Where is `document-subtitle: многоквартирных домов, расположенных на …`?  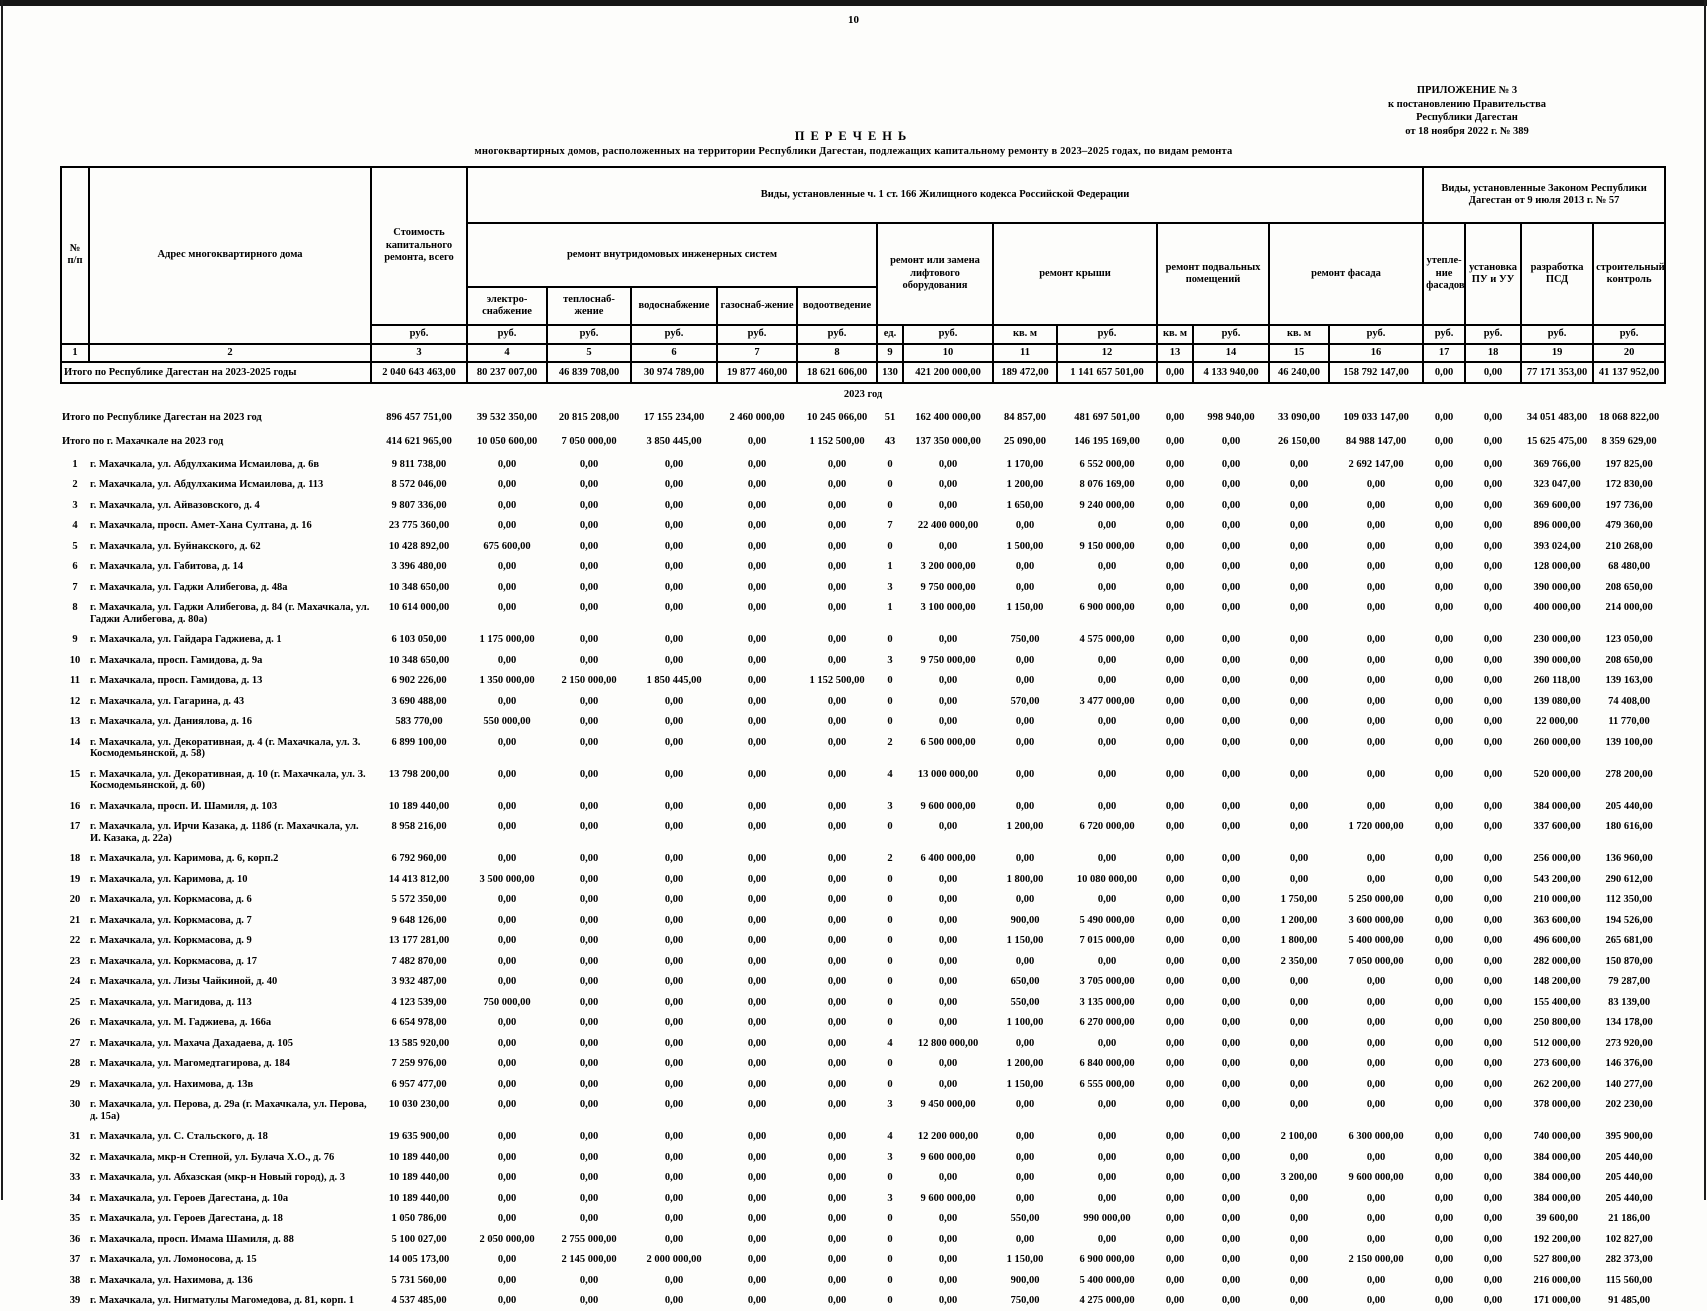 document-subtitle: многоквартирных домов, расположенных на … is located at coordinates (853, 151).